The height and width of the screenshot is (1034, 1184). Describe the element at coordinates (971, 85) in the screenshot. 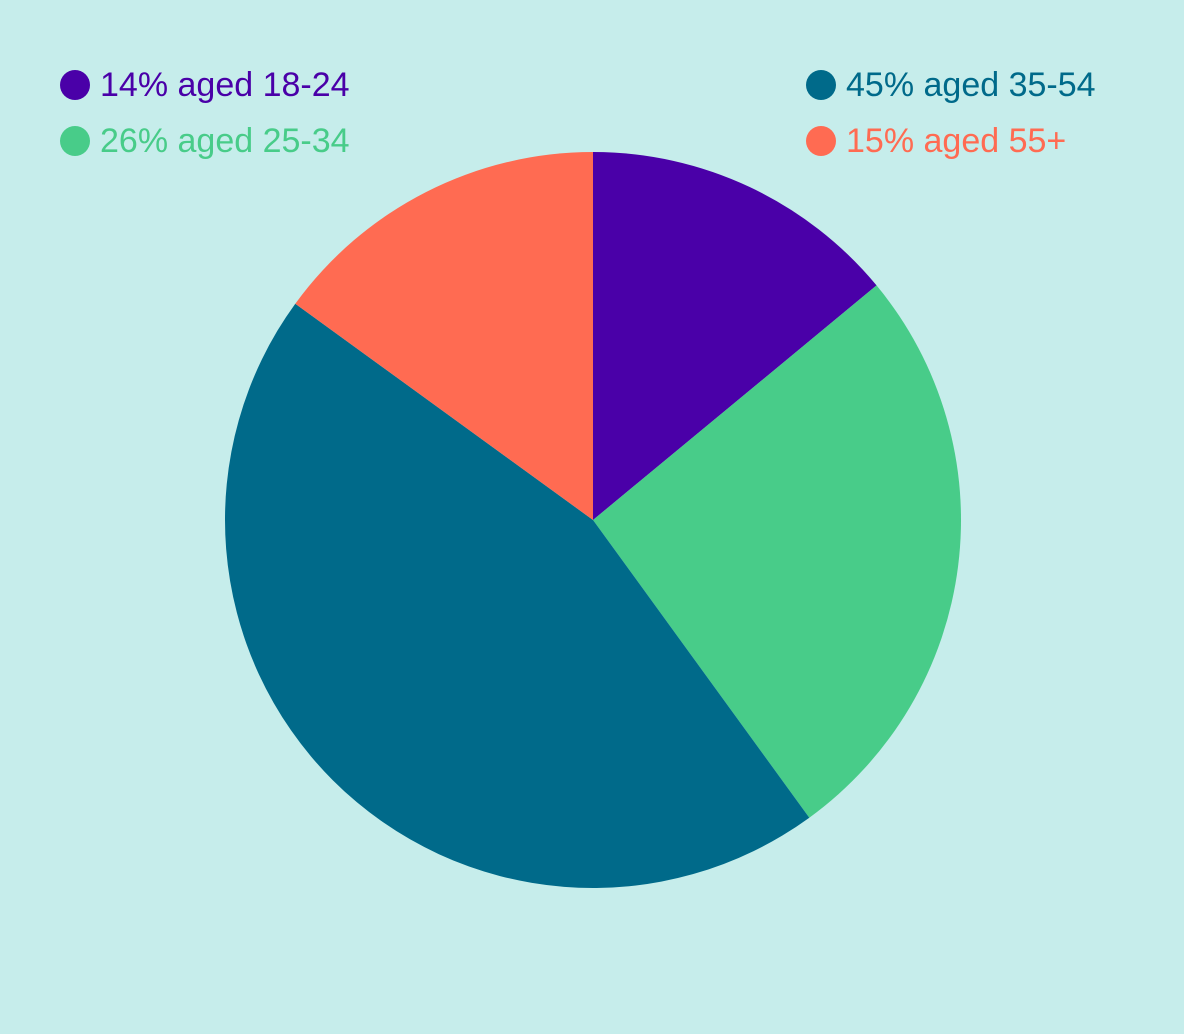

I see `legend-label-aged-35-54: 45% aged 35-54` at that location.